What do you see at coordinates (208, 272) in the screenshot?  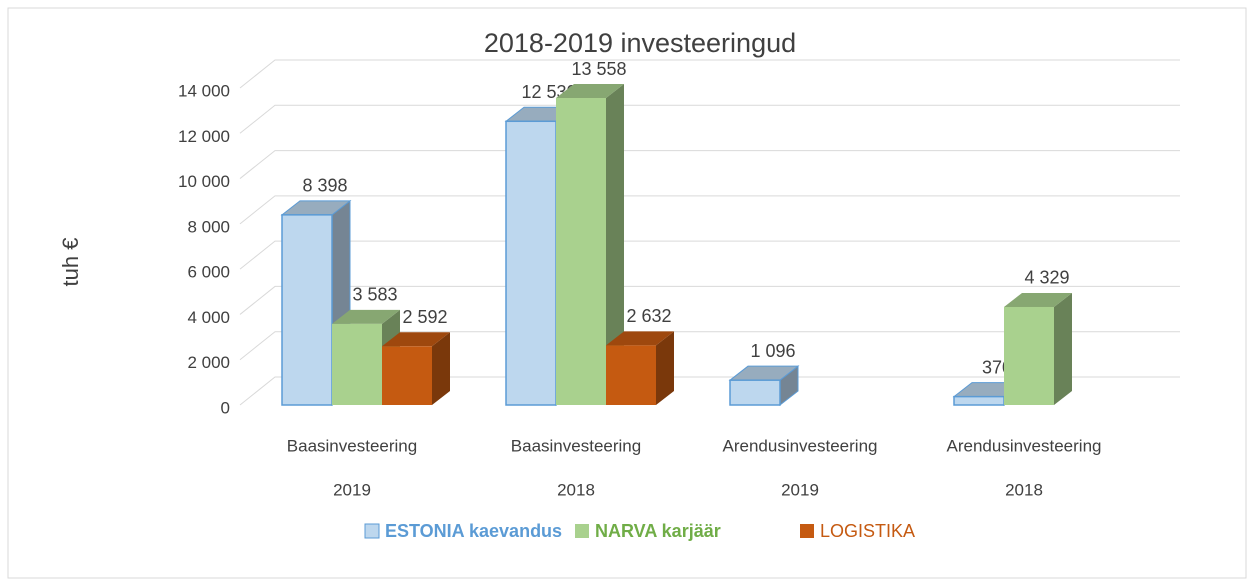 I see `y-tick-label: 6 000` at bounding box center [208, 272].